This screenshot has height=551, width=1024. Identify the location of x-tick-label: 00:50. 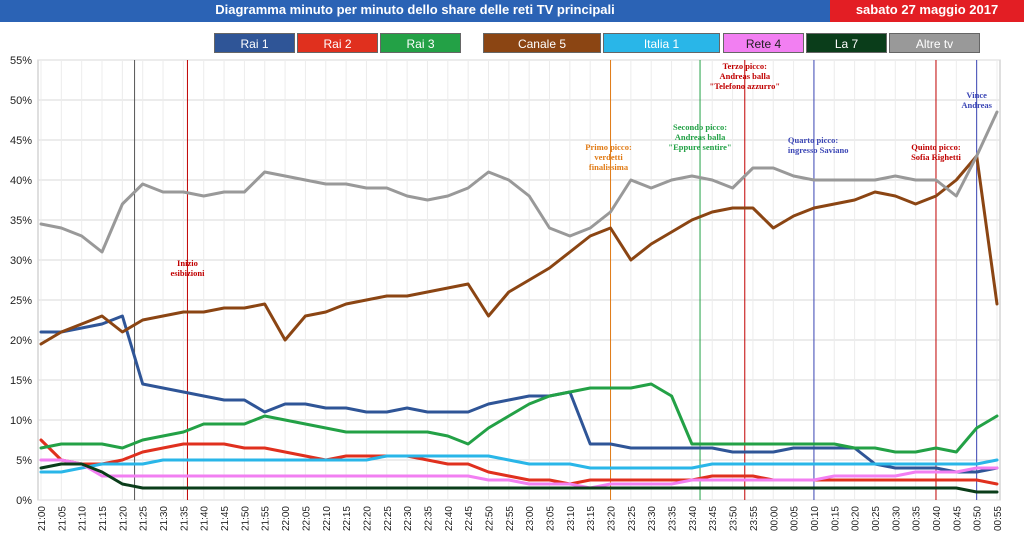
(978, 518).